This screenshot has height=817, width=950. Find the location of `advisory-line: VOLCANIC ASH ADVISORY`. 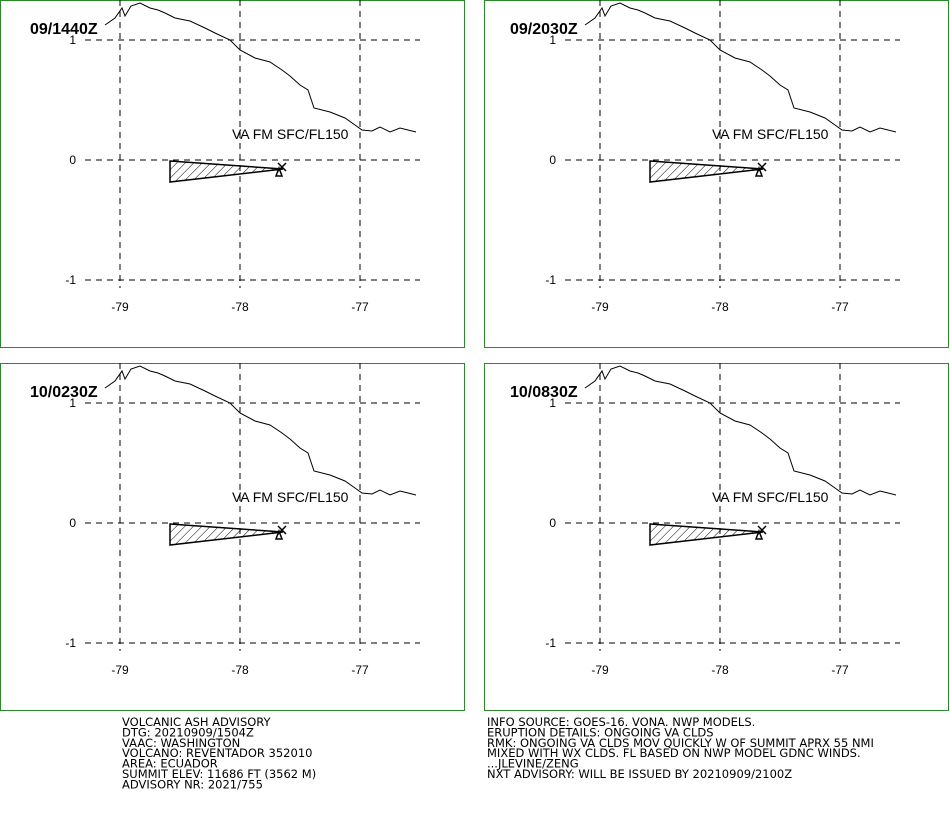

advisory-line: VOLCANIC ASH ADVISORY is located at coordinates (197, 722).